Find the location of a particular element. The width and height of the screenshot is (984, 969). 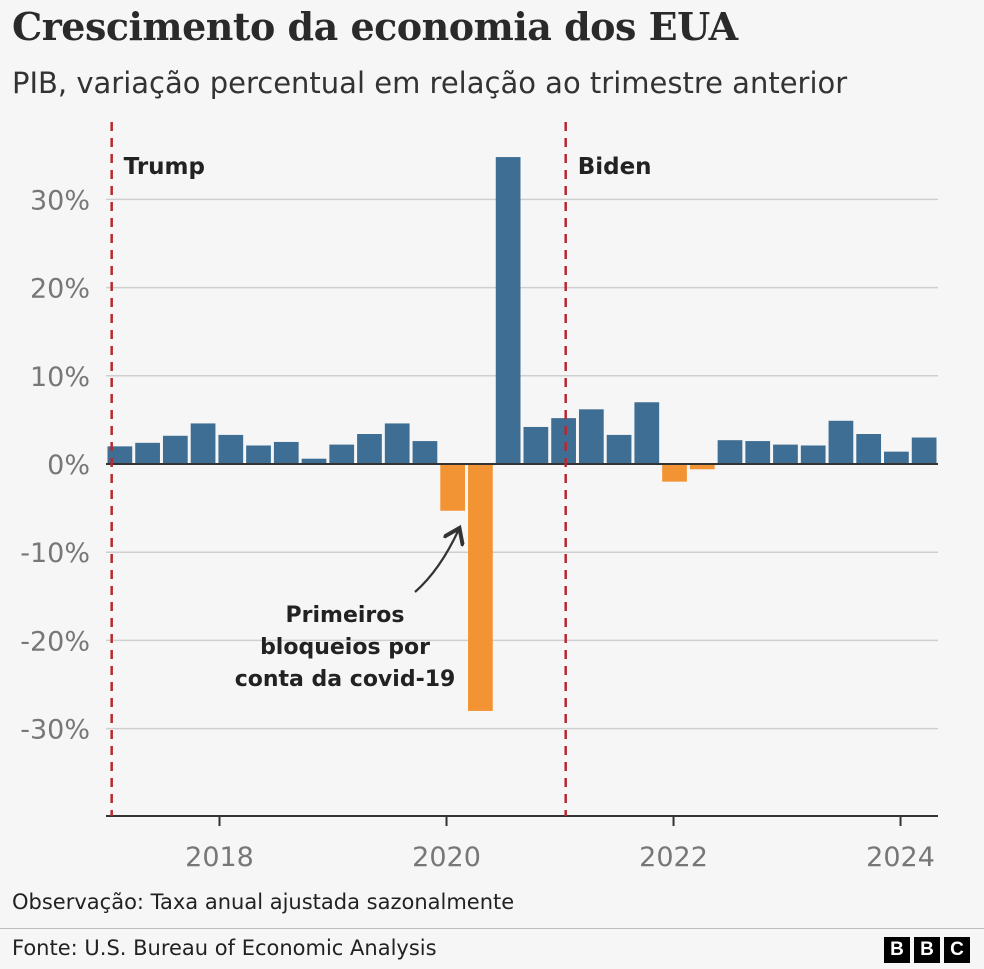

y-tick-label: -20% is located at coordinates (55, 641).